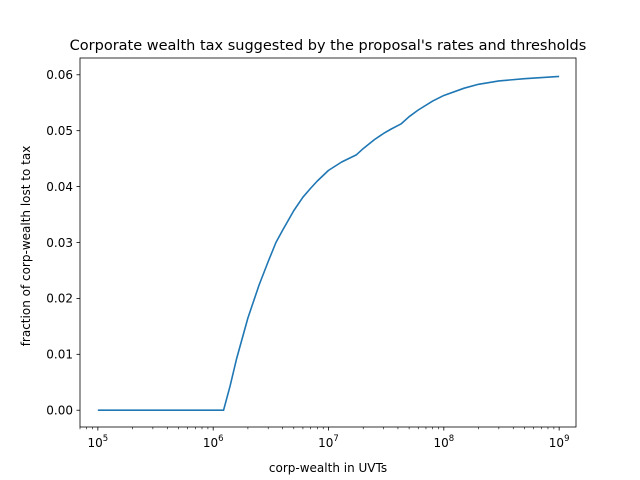 Image resolution: width=640 pixels, height=480 pixels. I want to click on y-tick-label-1: 0.01, so click(59, 355).